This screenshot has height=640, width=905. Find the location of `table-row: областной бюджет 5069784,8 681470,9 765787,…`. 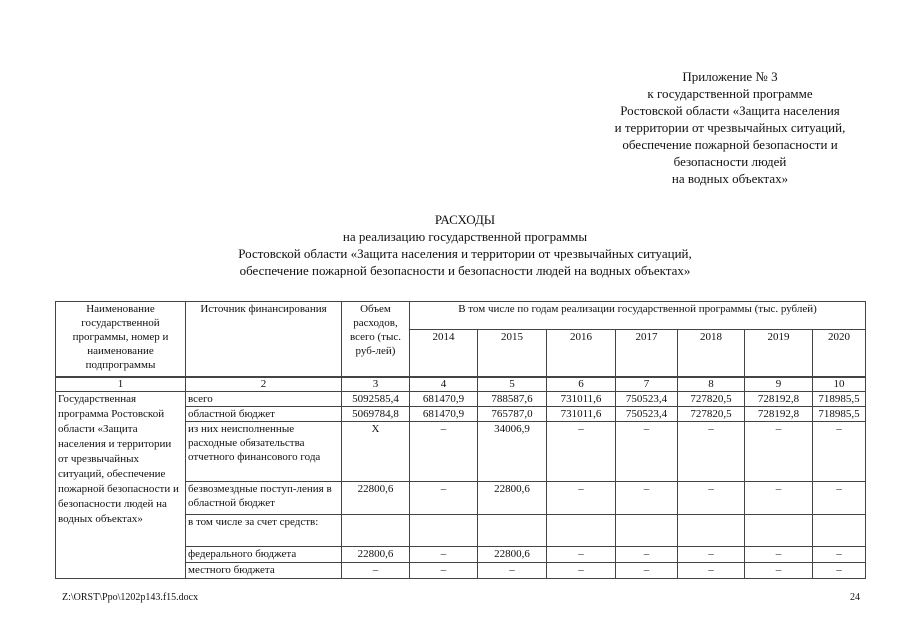

table-row: областной бюджет 5069784,8 681470,9 765787,… is located at coordinates (461, 413).